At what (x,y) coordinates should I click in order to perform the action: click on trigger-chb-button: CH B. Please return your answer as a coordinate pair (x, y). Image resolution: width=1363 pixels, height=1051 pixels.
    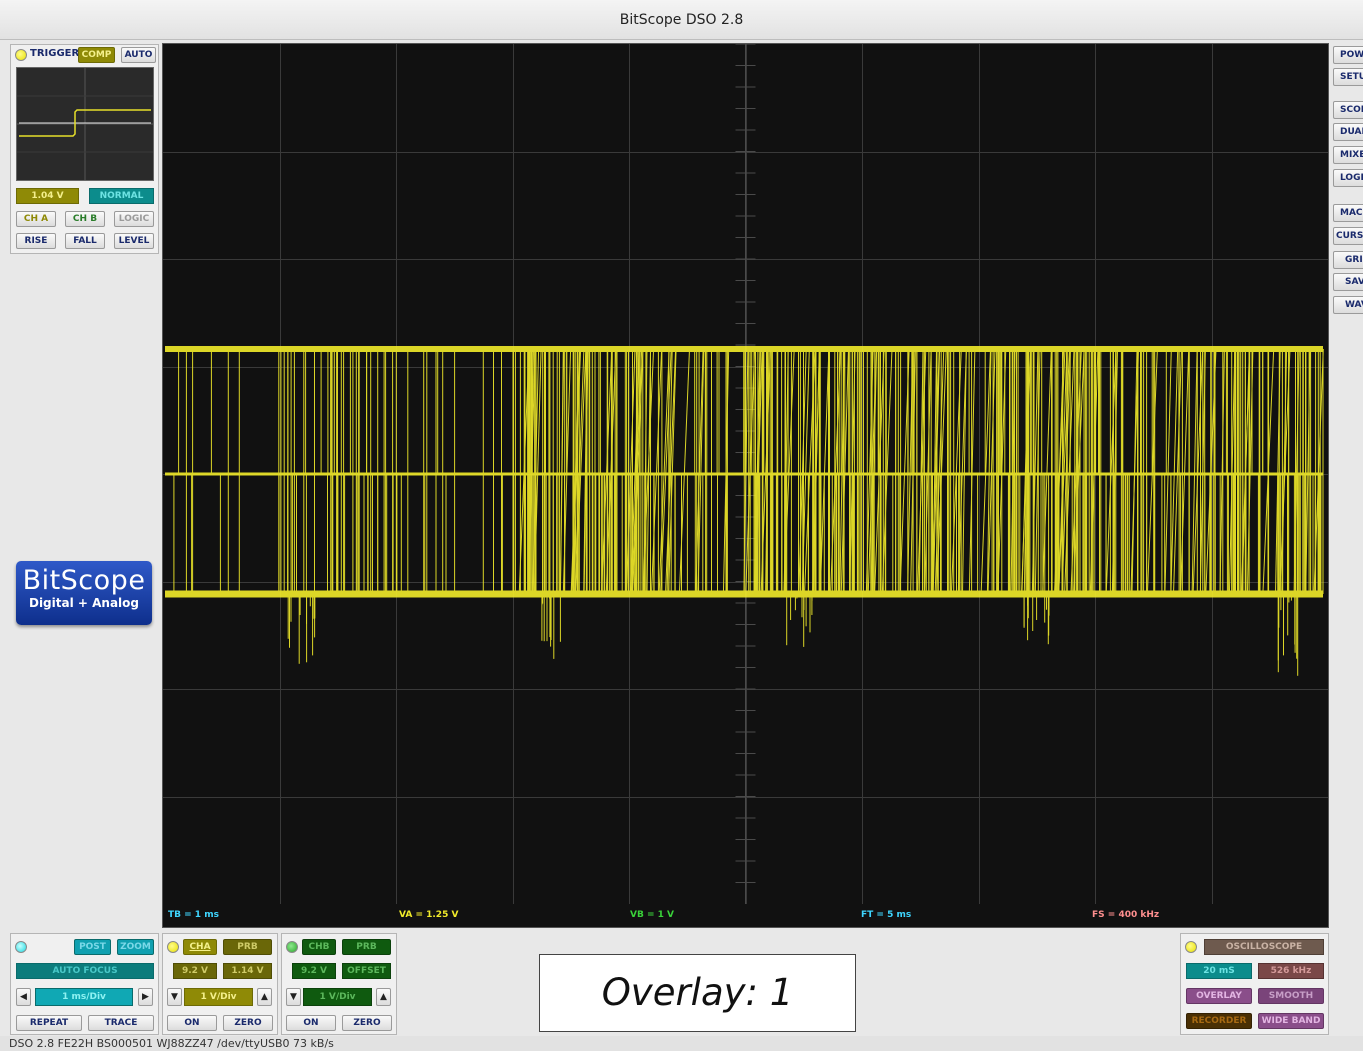
    Looking at the image, I should click on (85, 219).